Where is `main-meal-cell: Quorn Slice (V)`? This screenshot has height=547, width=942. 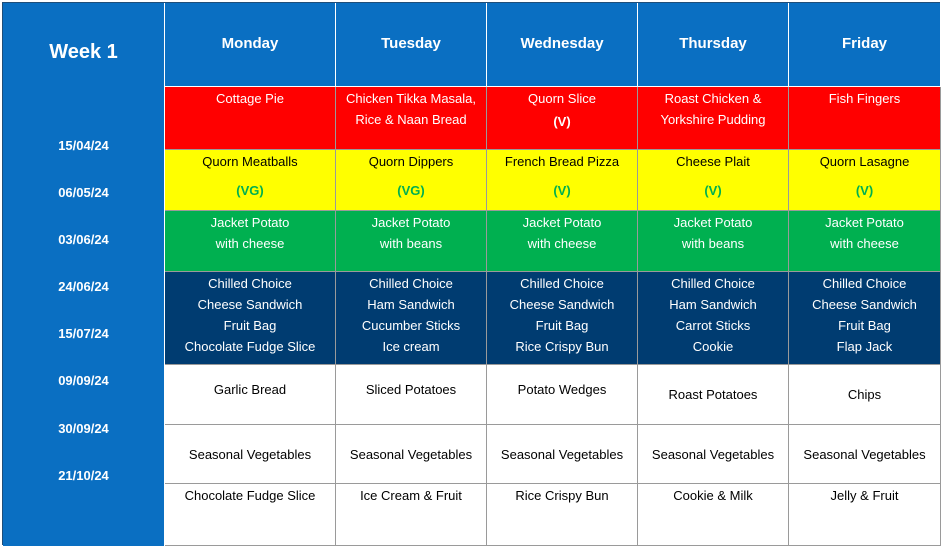
main-meal-cell: Quorn Slice (V) is located at coordinates (562, 118).